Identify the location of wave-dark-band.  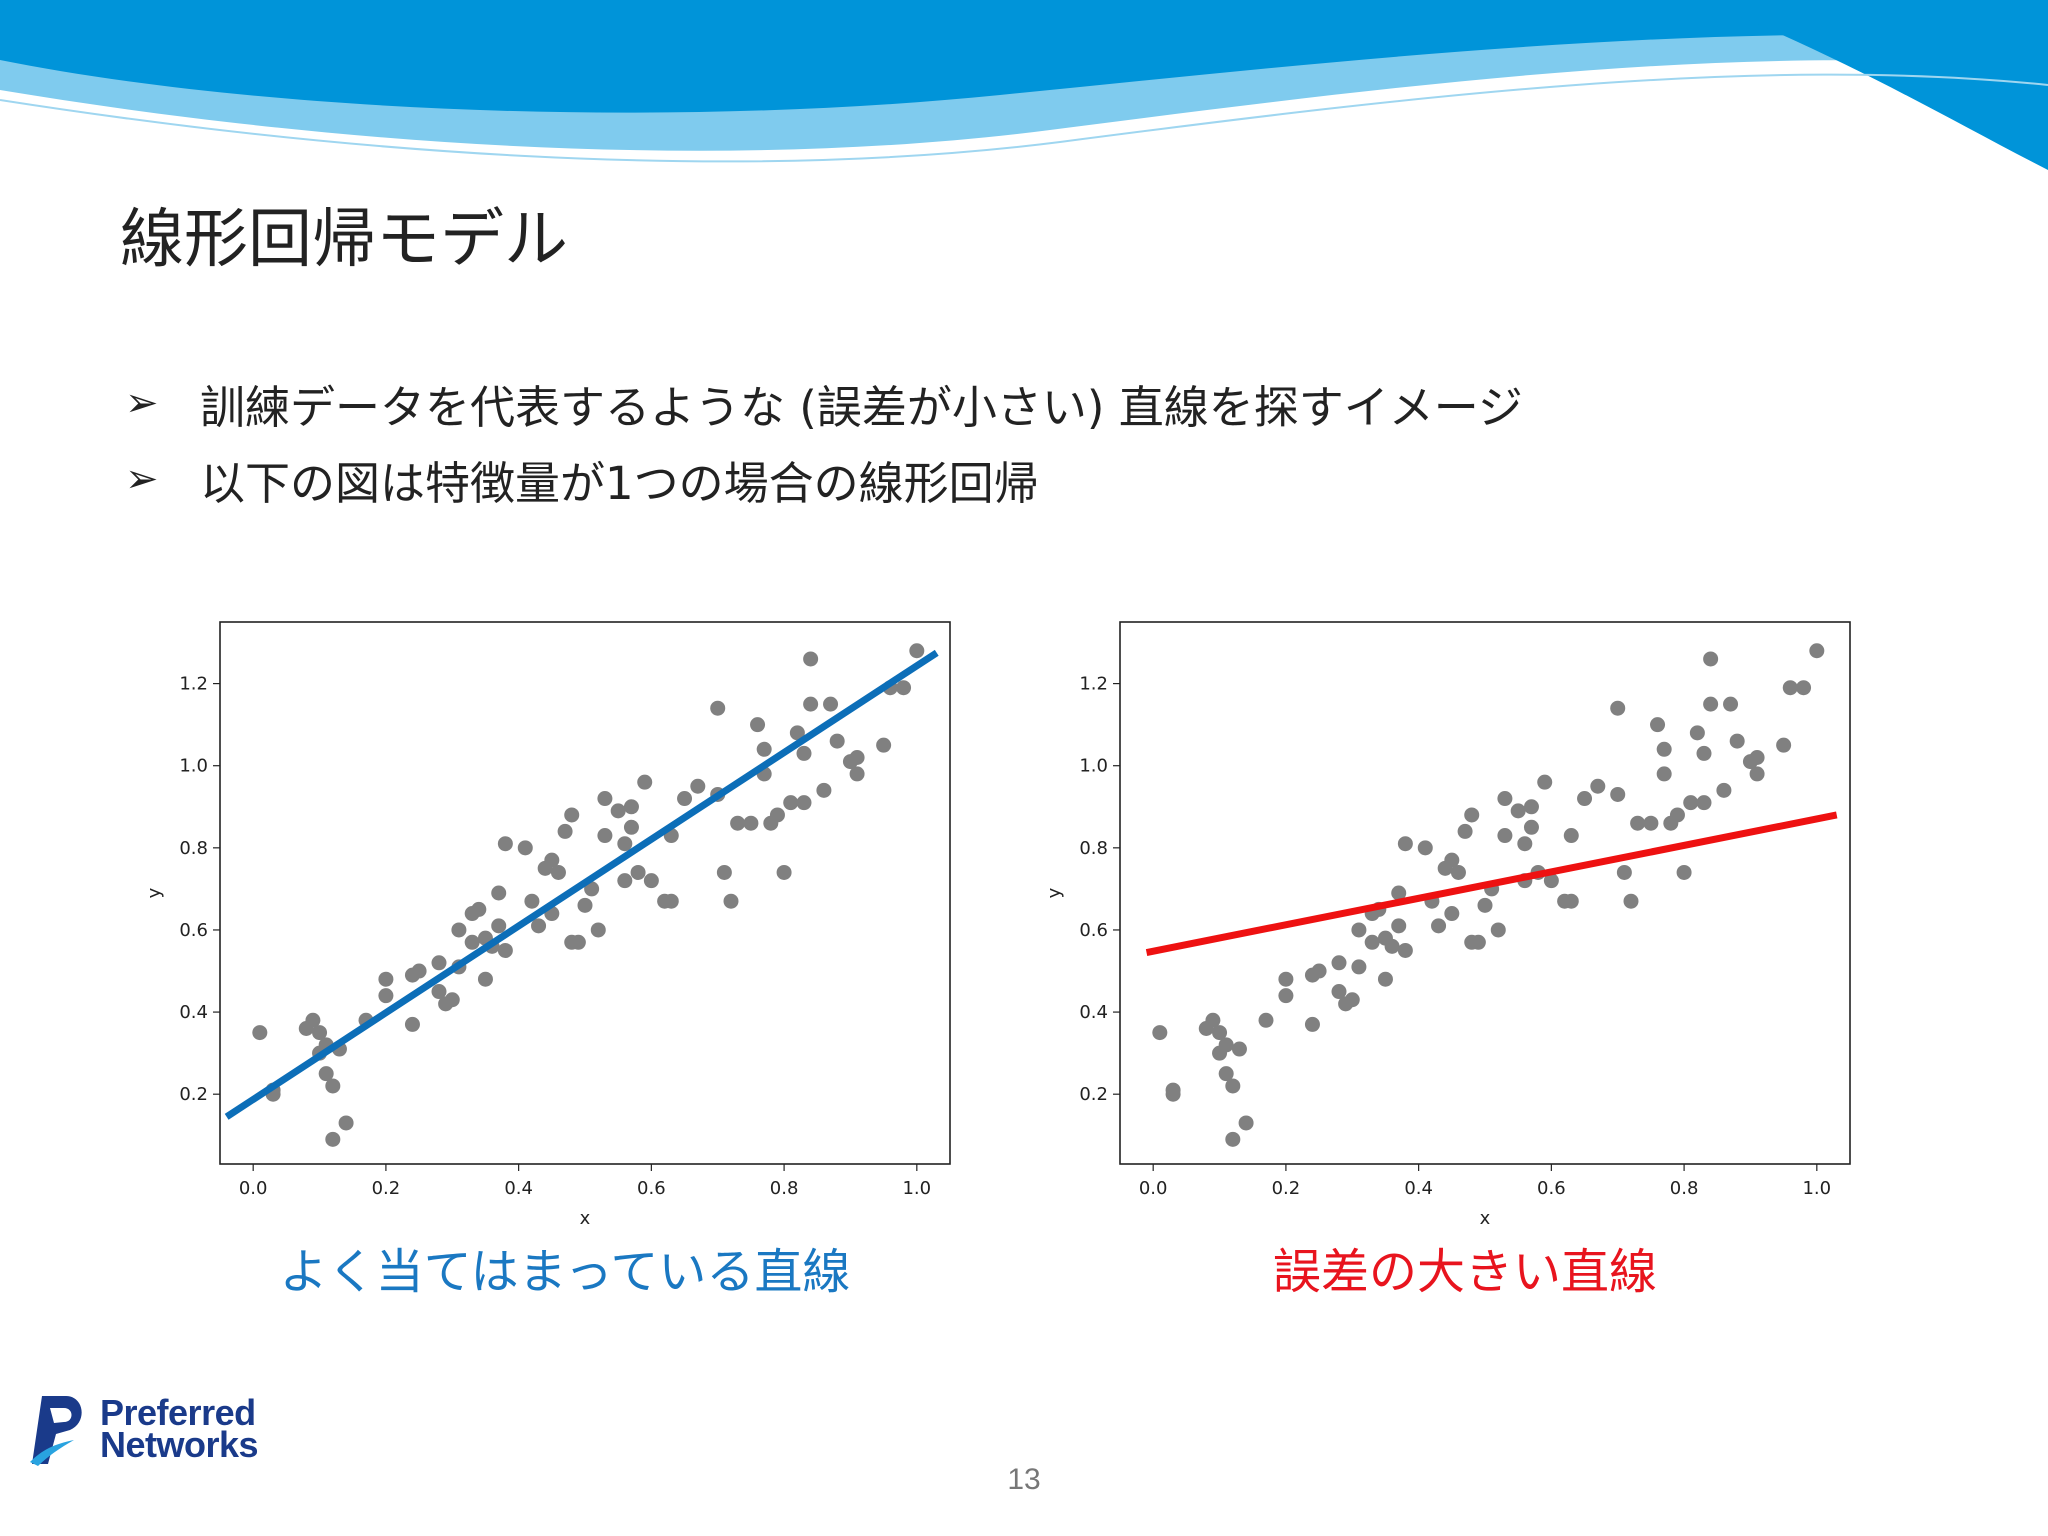
(1024, 56).